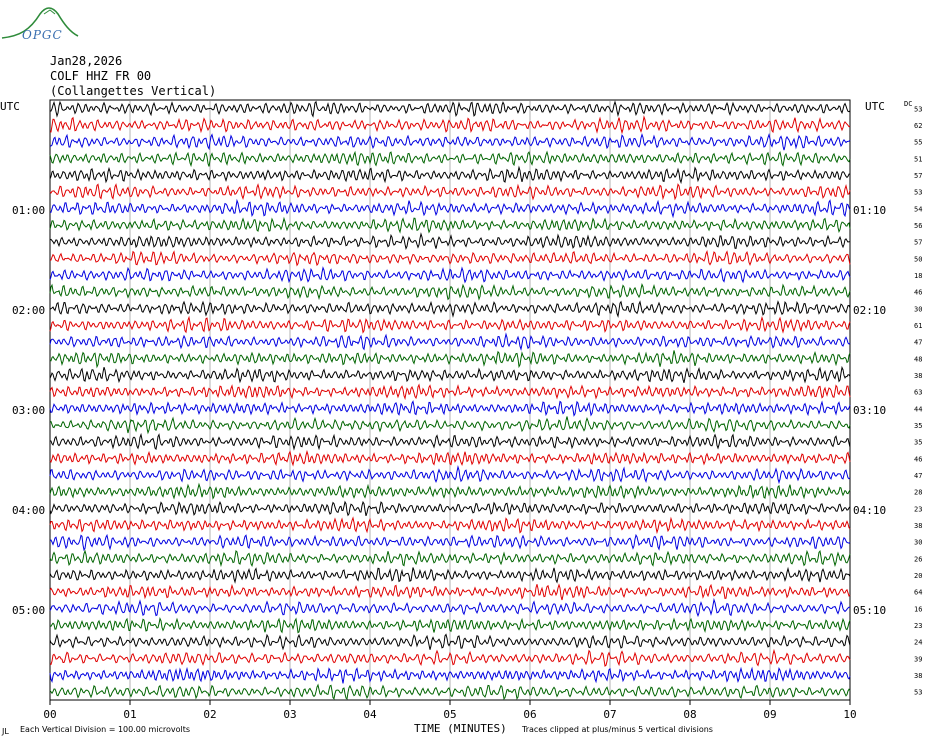 Image resolution: width=930 pixels, height=744 pixels. I want to click on dc-offset-label: 54, so click(918, 209).